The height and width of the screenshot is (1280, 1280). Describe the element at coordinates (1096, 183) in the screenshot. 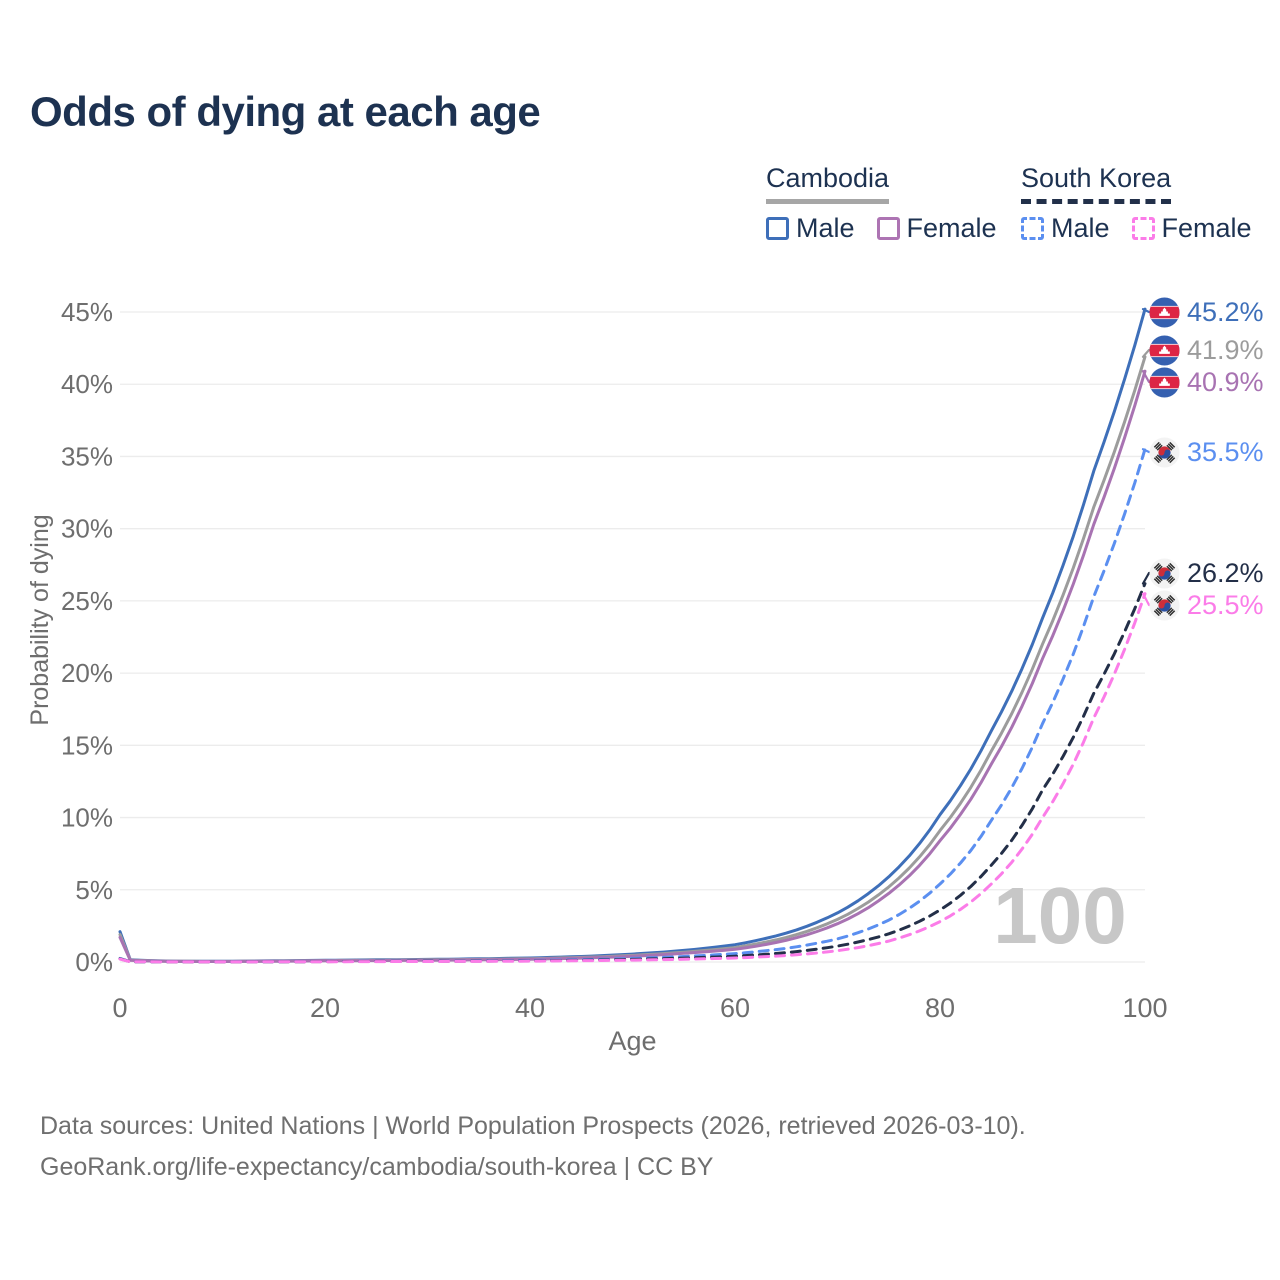

I see `legend-country-south-korea: South Korea` at that location.